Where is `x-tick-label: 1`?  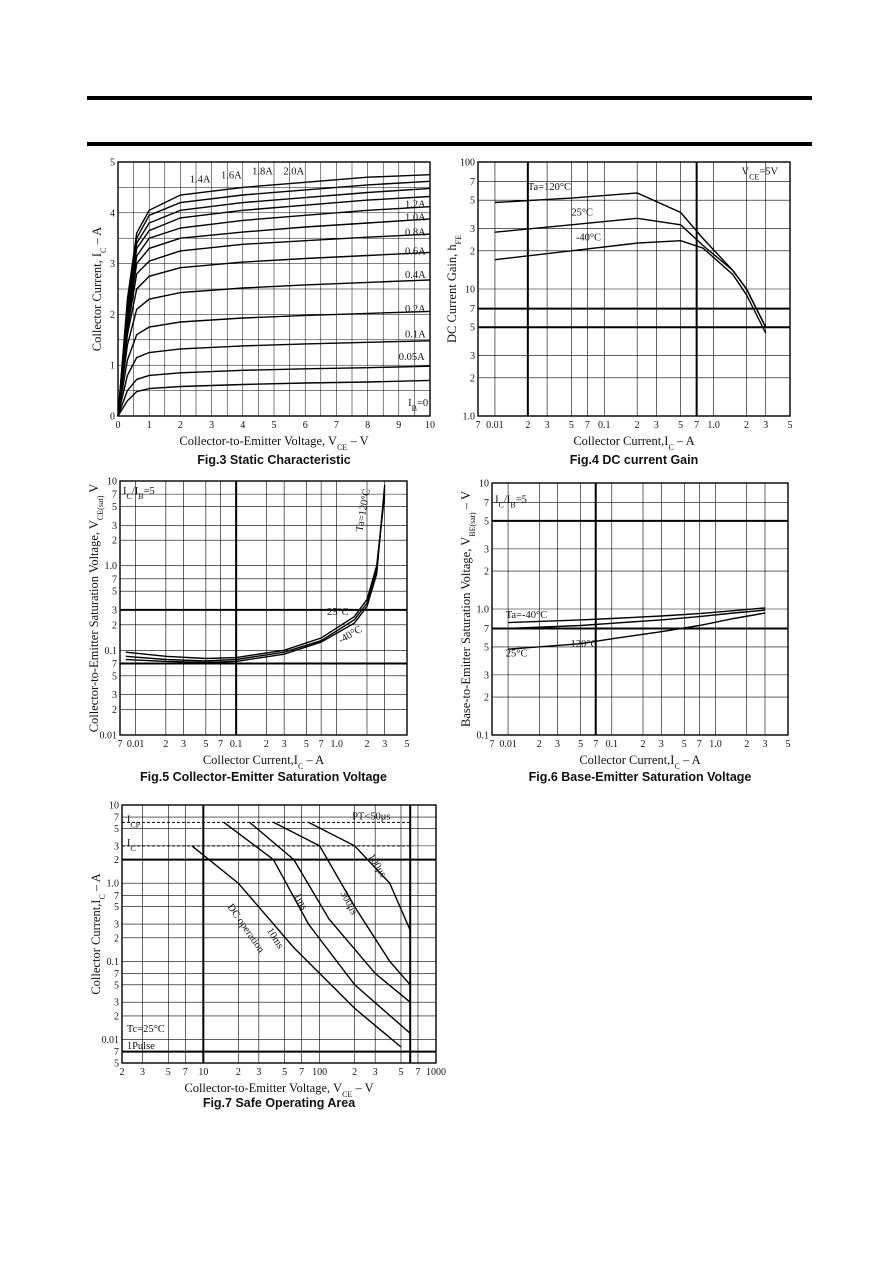 x-tick-label: 1 is located at coordinates (149, 425).